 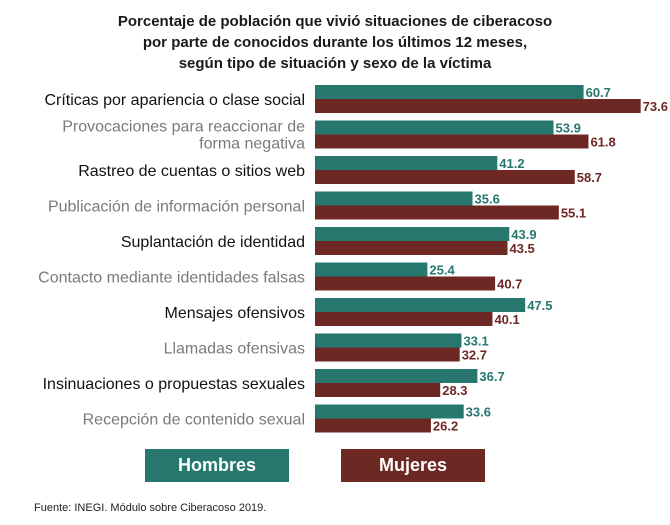 I want to click on data-label-hombres: 33.1, so click(x=475, y=341).